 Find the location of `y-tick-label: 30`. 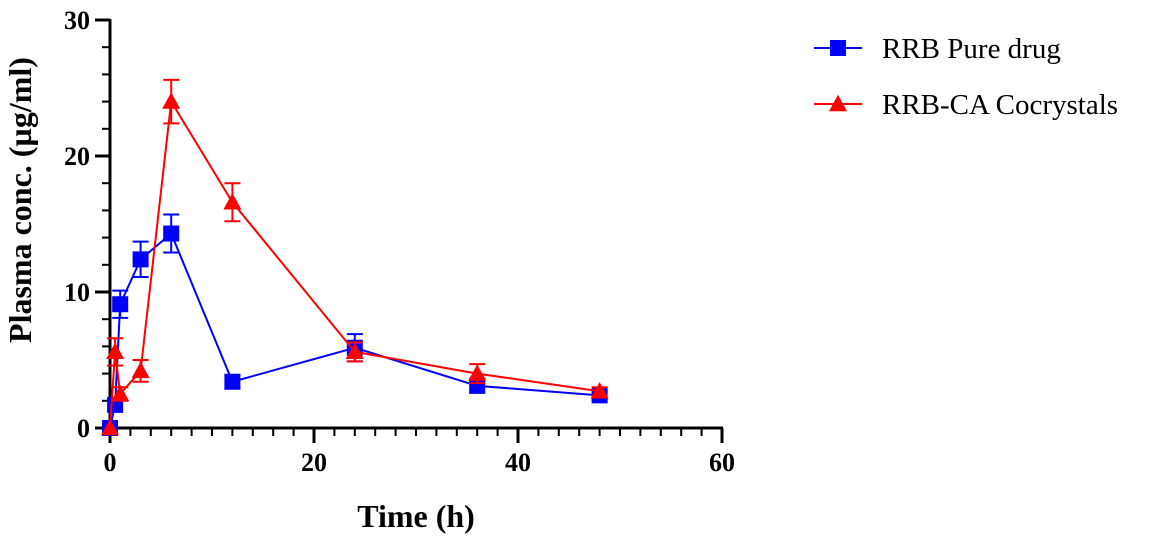

y-tick-label: 30 is located at coordinates (77, 20).